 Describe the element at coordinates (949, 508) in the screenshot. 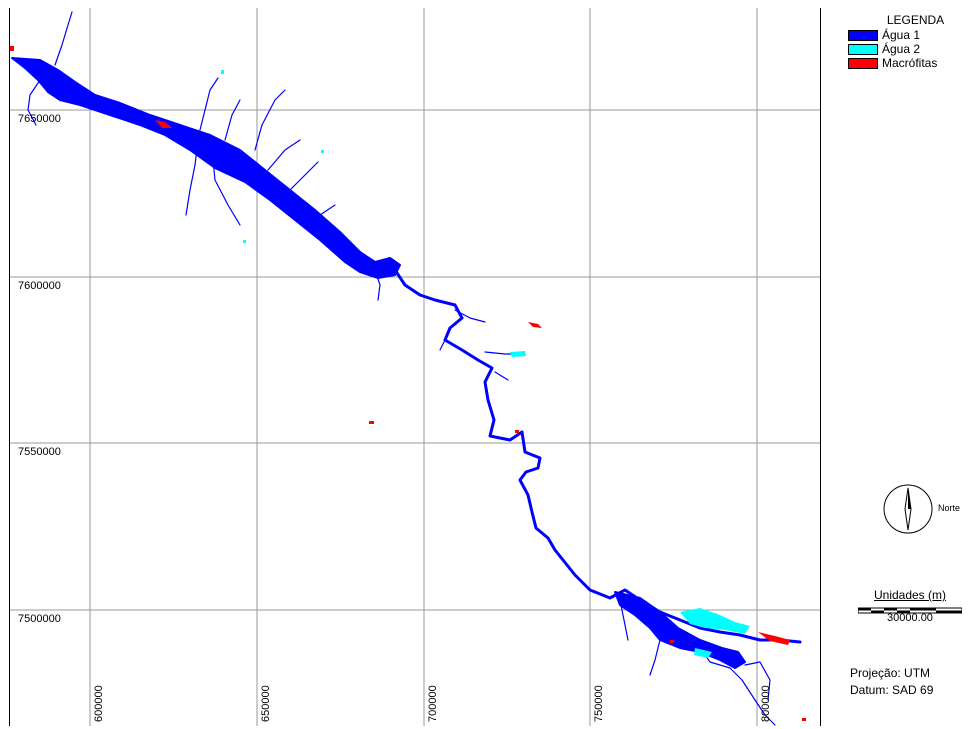

I see `north-label: Norte` at that location.